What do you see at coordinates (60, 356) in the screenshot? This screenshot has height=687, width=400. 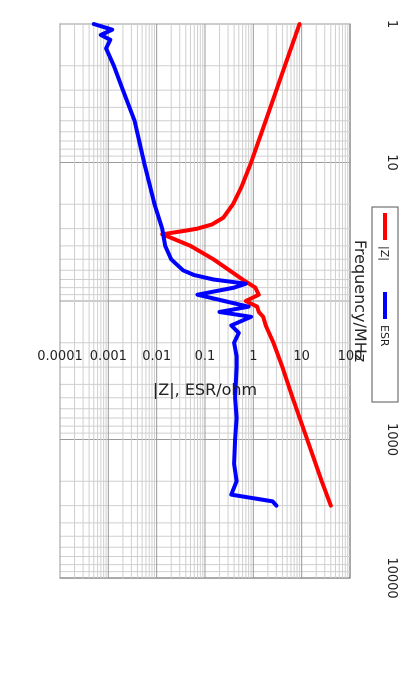 I see `y-tick-label: 0.0001` at bounding box center [60, 356].